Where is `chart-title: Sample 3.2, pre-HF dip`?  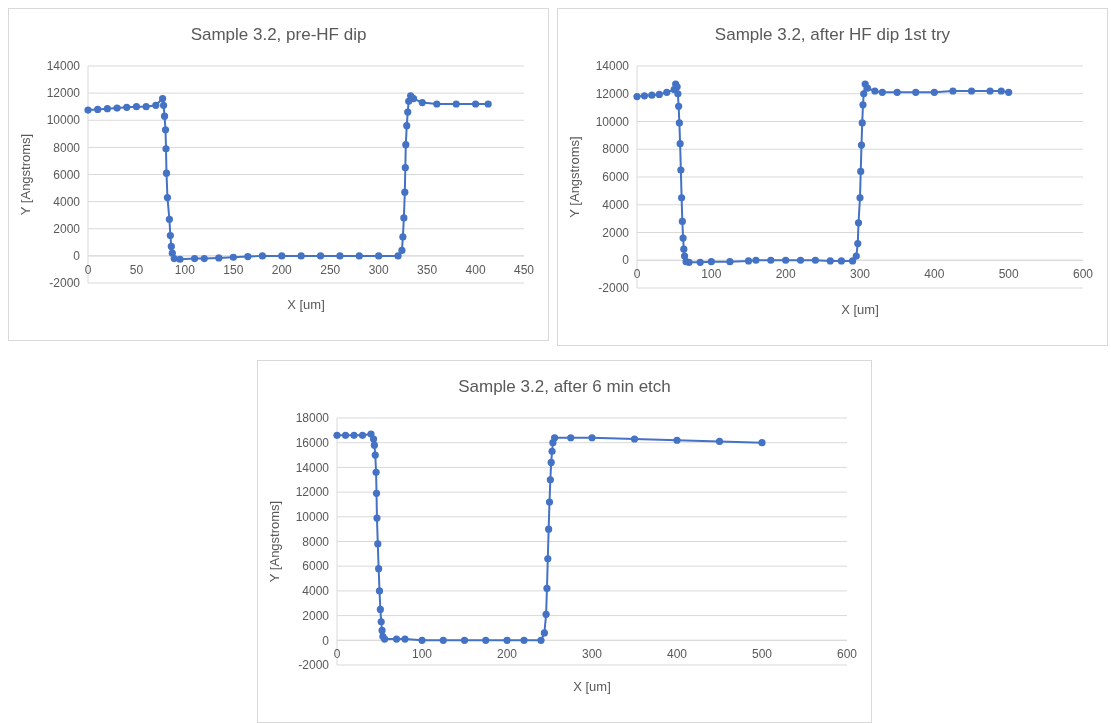
chart-title: Sample 3.2, pre-HF dip is located at coordinates (278, 34).